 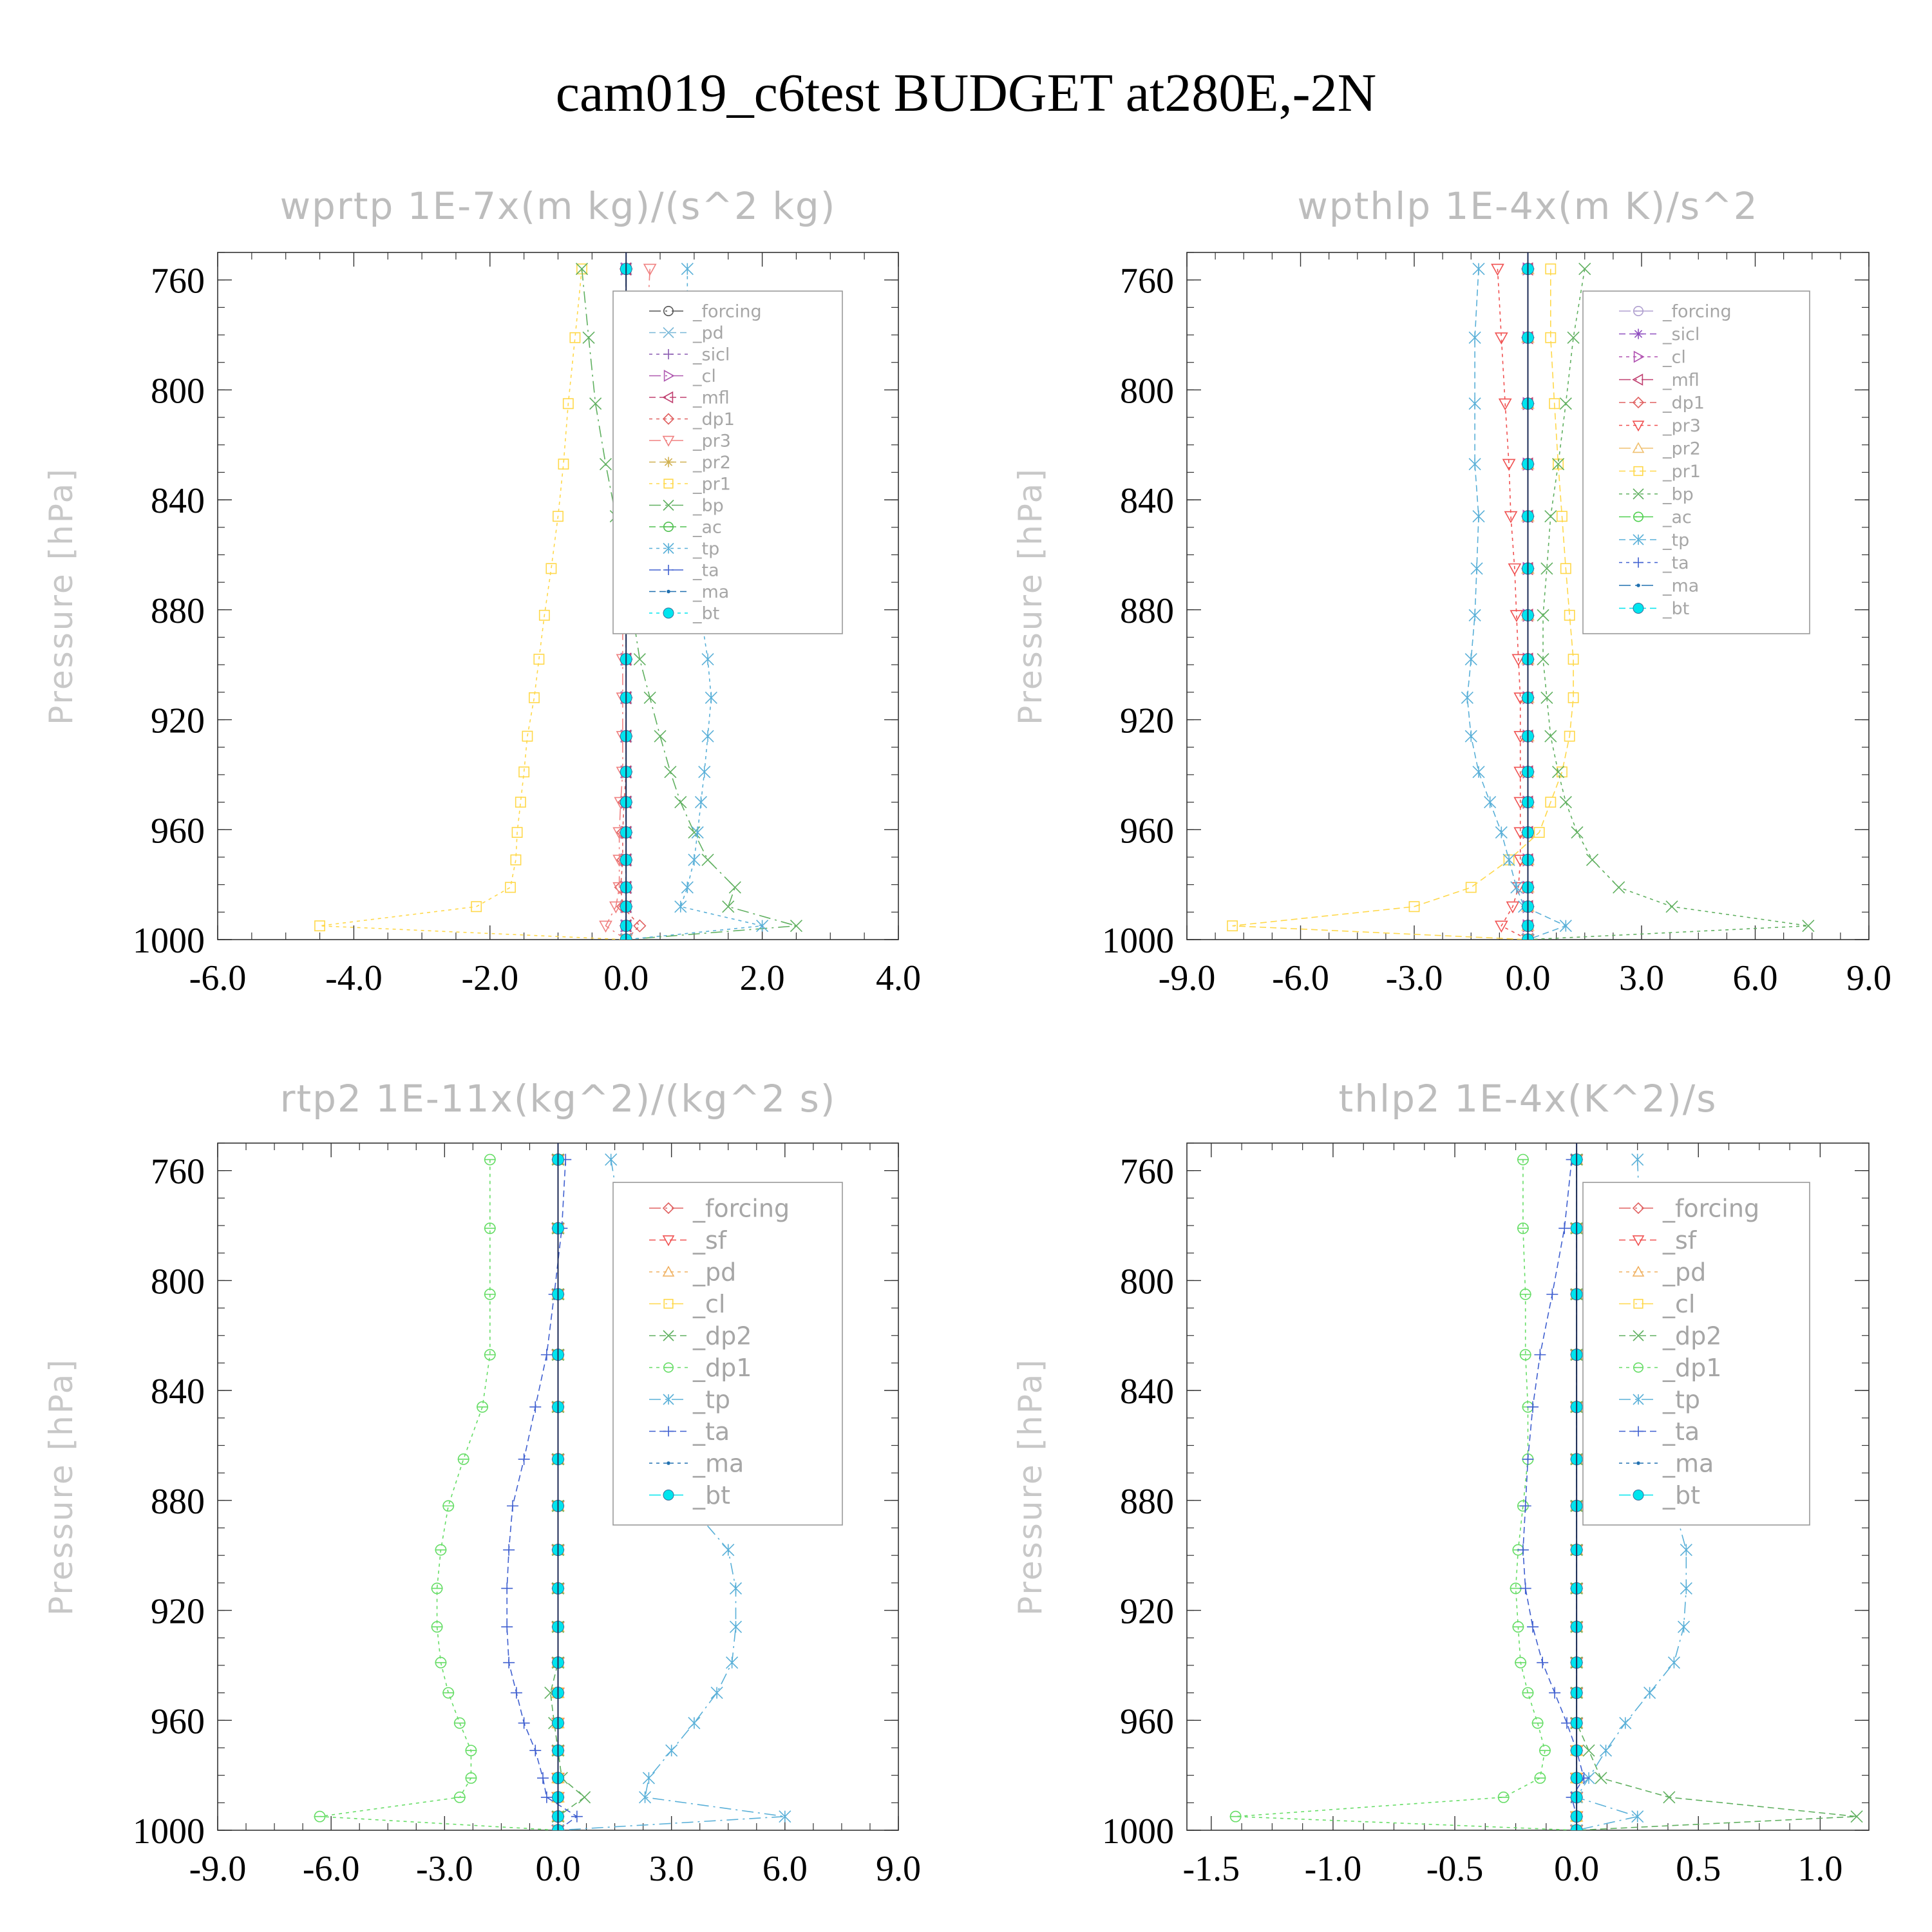 I want to click on series-line-tp, so click(x=1516, y=604).